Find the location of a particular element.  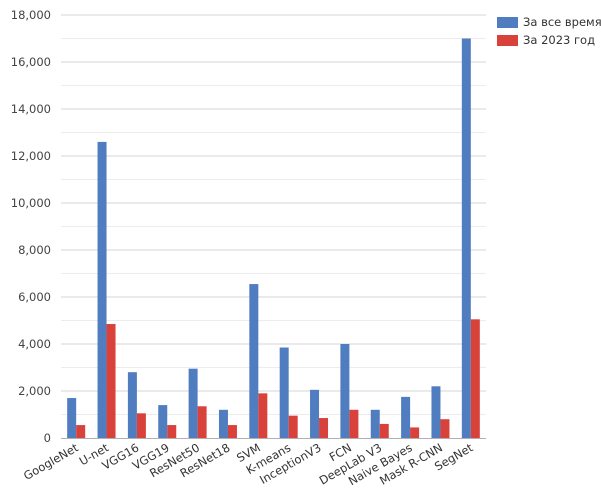

y-tick-label: 6,000 is located at coordinates (34, 297).